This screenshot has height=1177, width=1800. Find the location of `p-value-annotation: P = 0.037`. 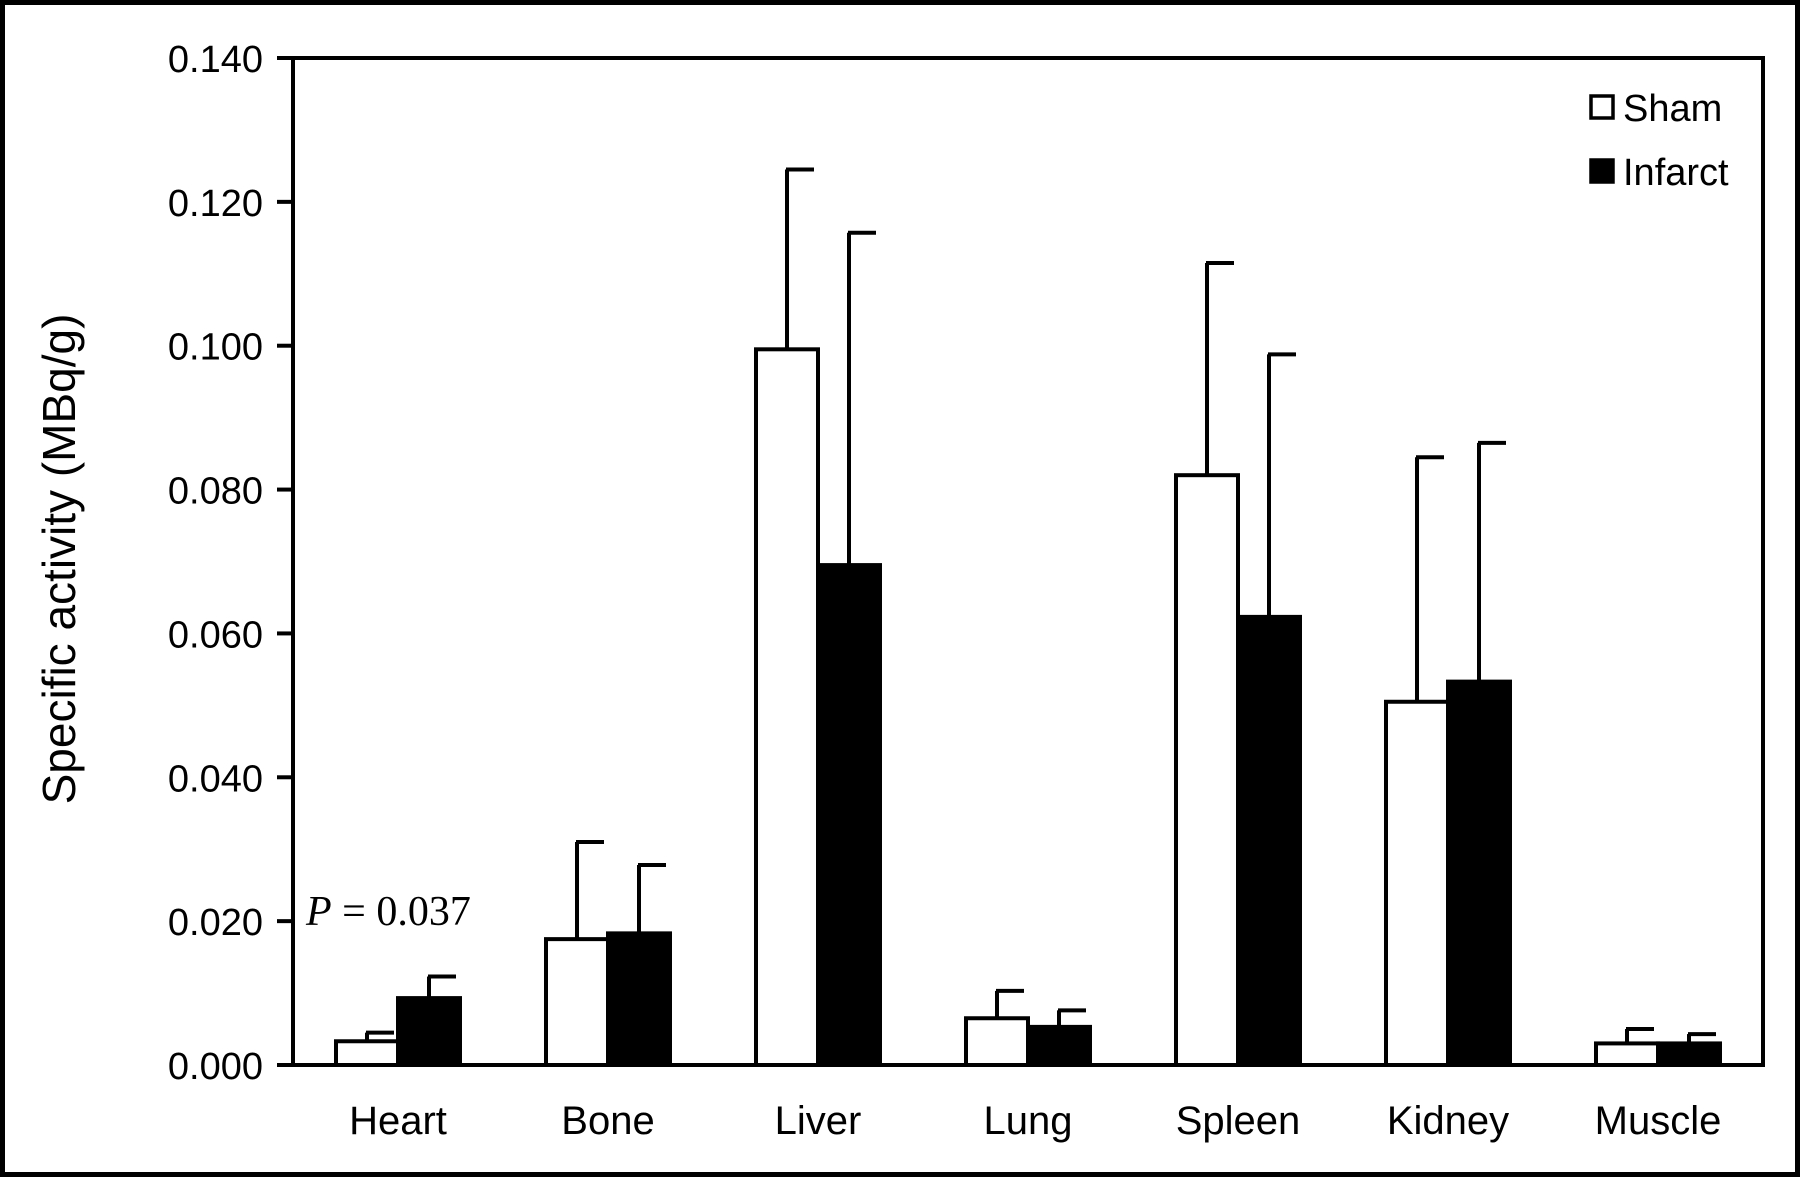

p-value-annotation: P = 0.037 is located at coordinates (388, 912).